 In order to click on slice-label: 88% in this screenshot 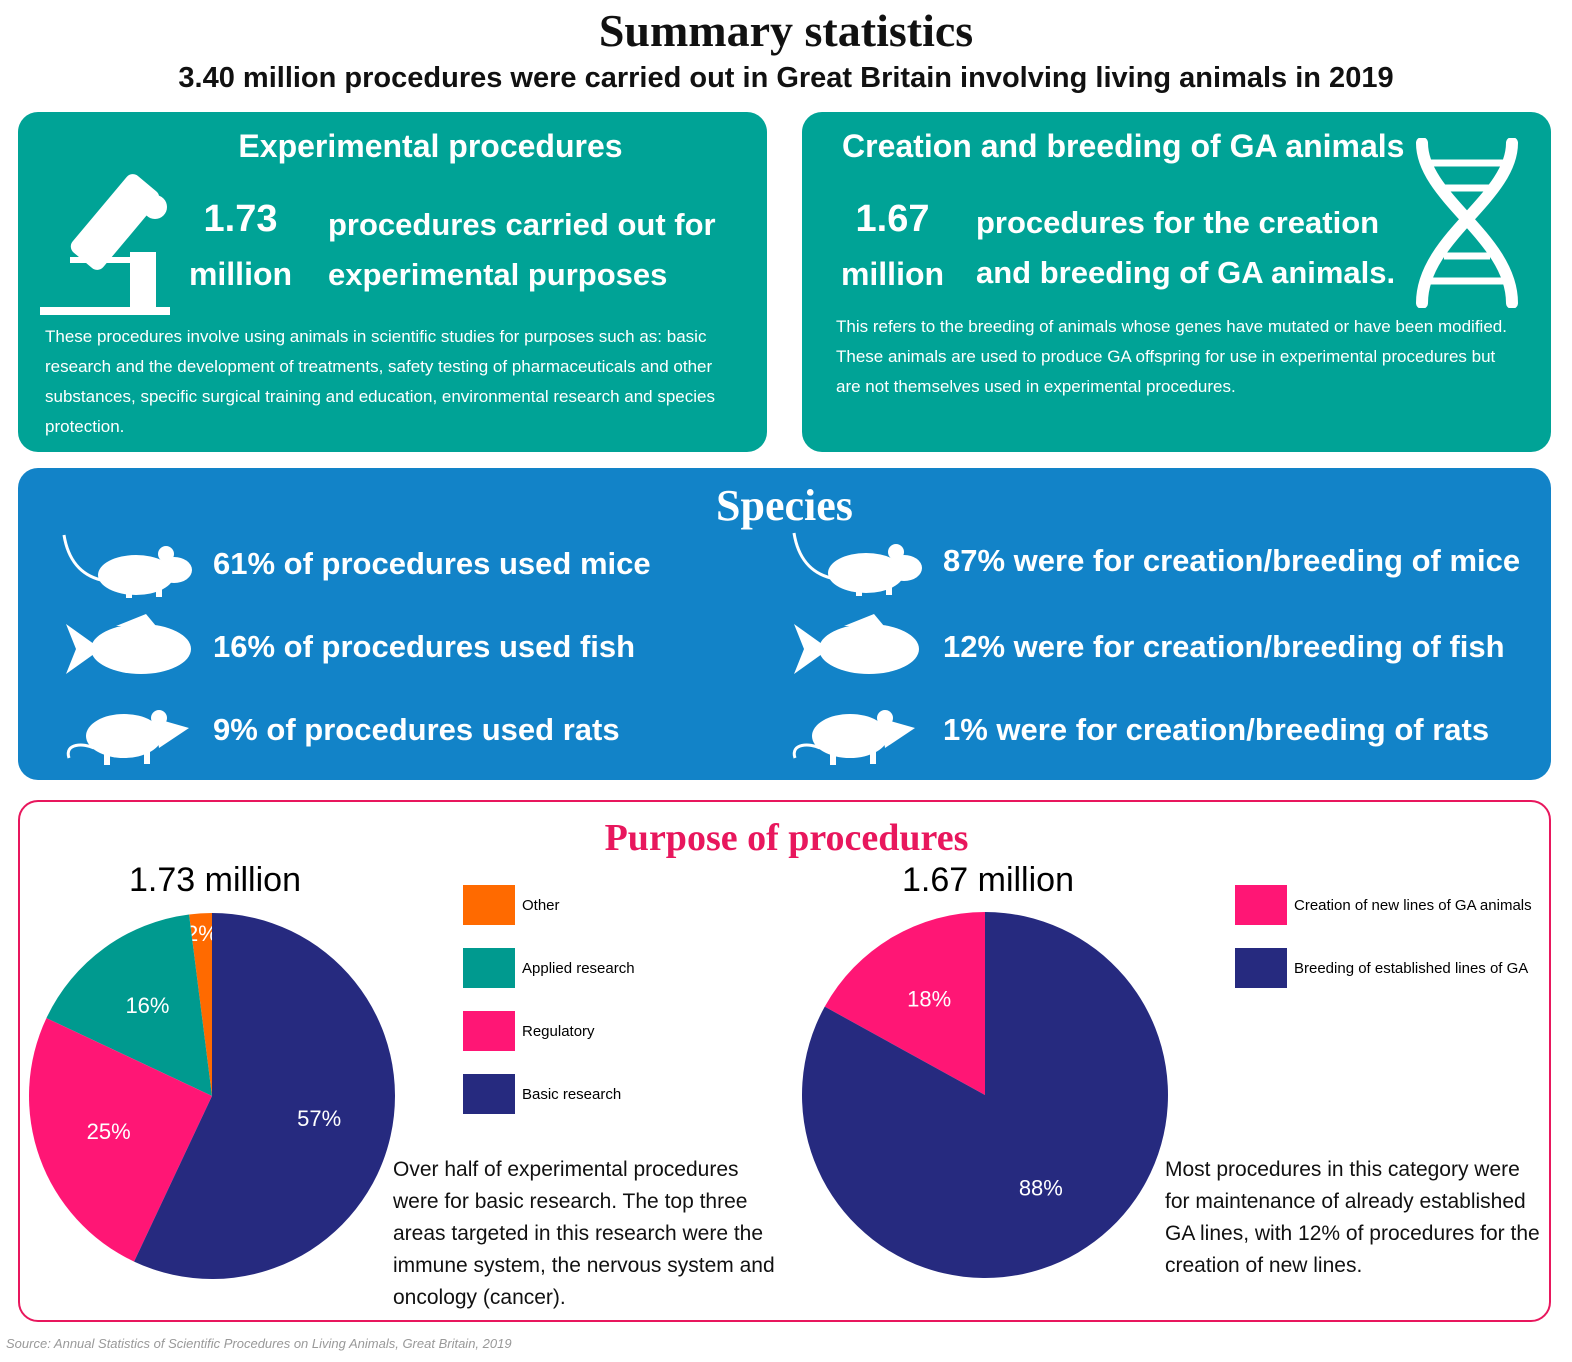, I will do `click(1041, 1187)`.